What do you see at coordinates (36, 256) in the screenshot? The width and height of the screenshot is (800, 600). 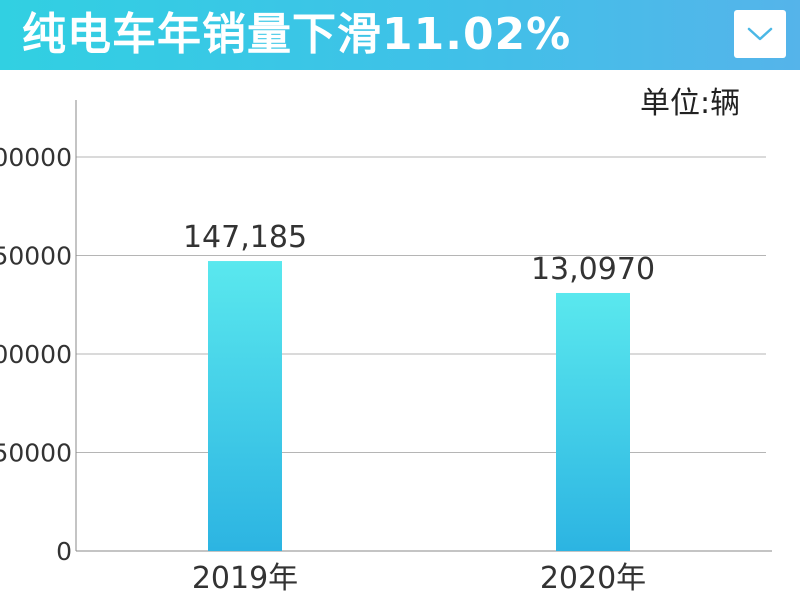 I see `y-tick-label: 150000` at bounding box center [36, 256].